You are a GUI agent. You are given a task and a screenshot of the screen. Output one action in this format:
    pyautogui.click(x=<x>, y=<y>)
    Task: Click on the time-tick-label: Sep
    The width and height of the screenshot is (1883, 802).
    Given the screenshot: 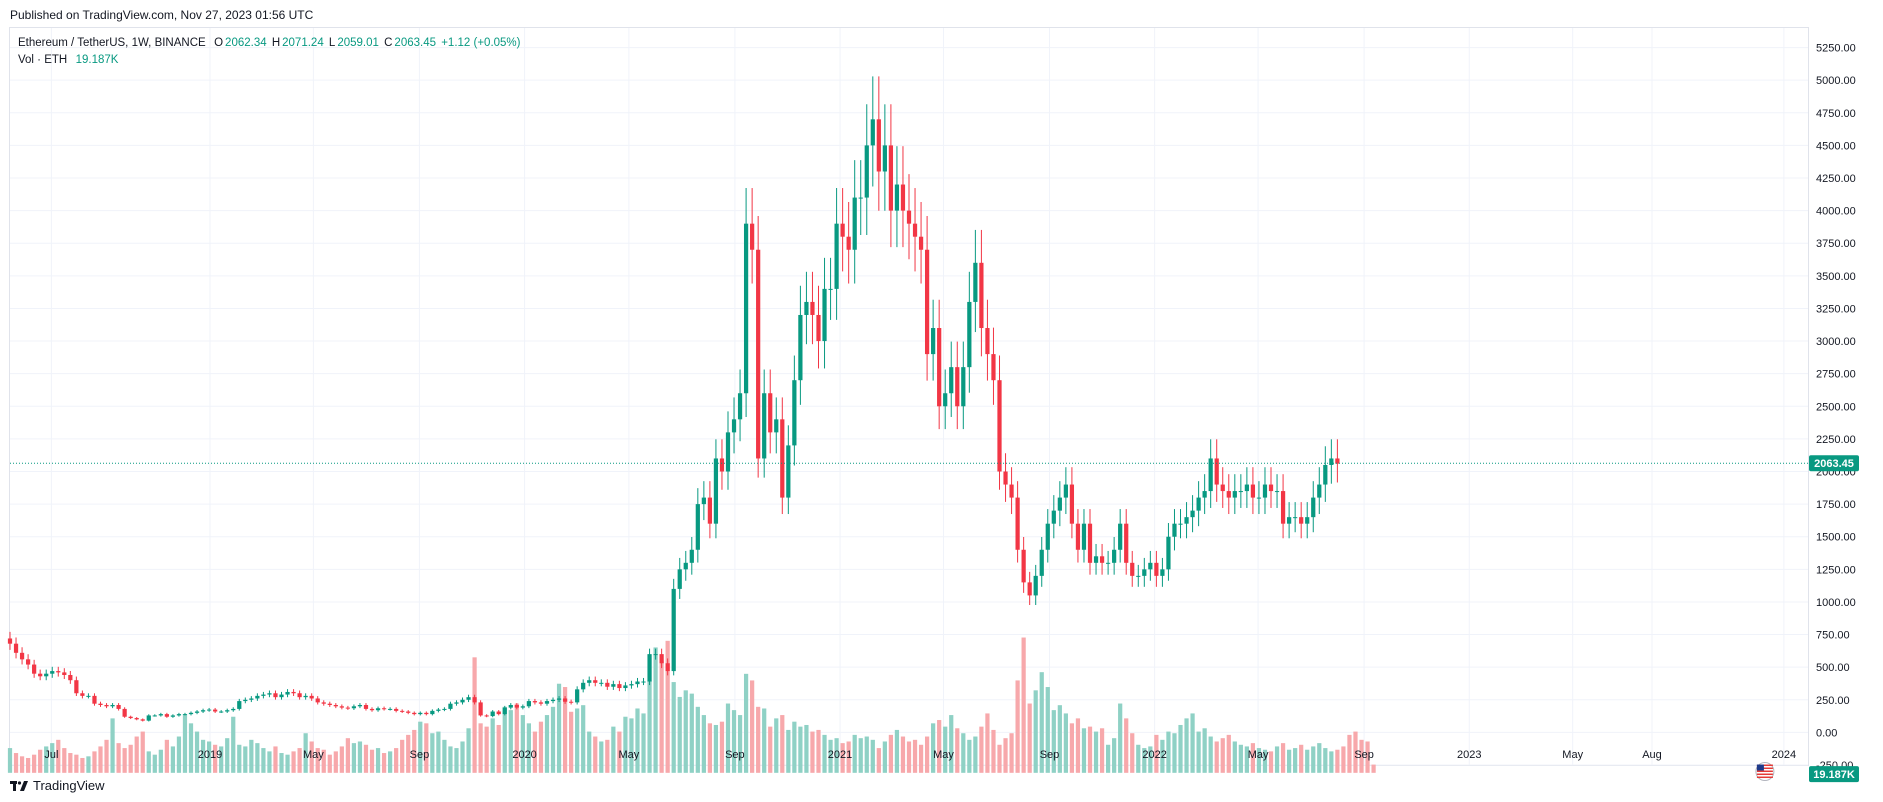 What is the action you would take?
    pyautogui.click(x=1364, y=755)
    